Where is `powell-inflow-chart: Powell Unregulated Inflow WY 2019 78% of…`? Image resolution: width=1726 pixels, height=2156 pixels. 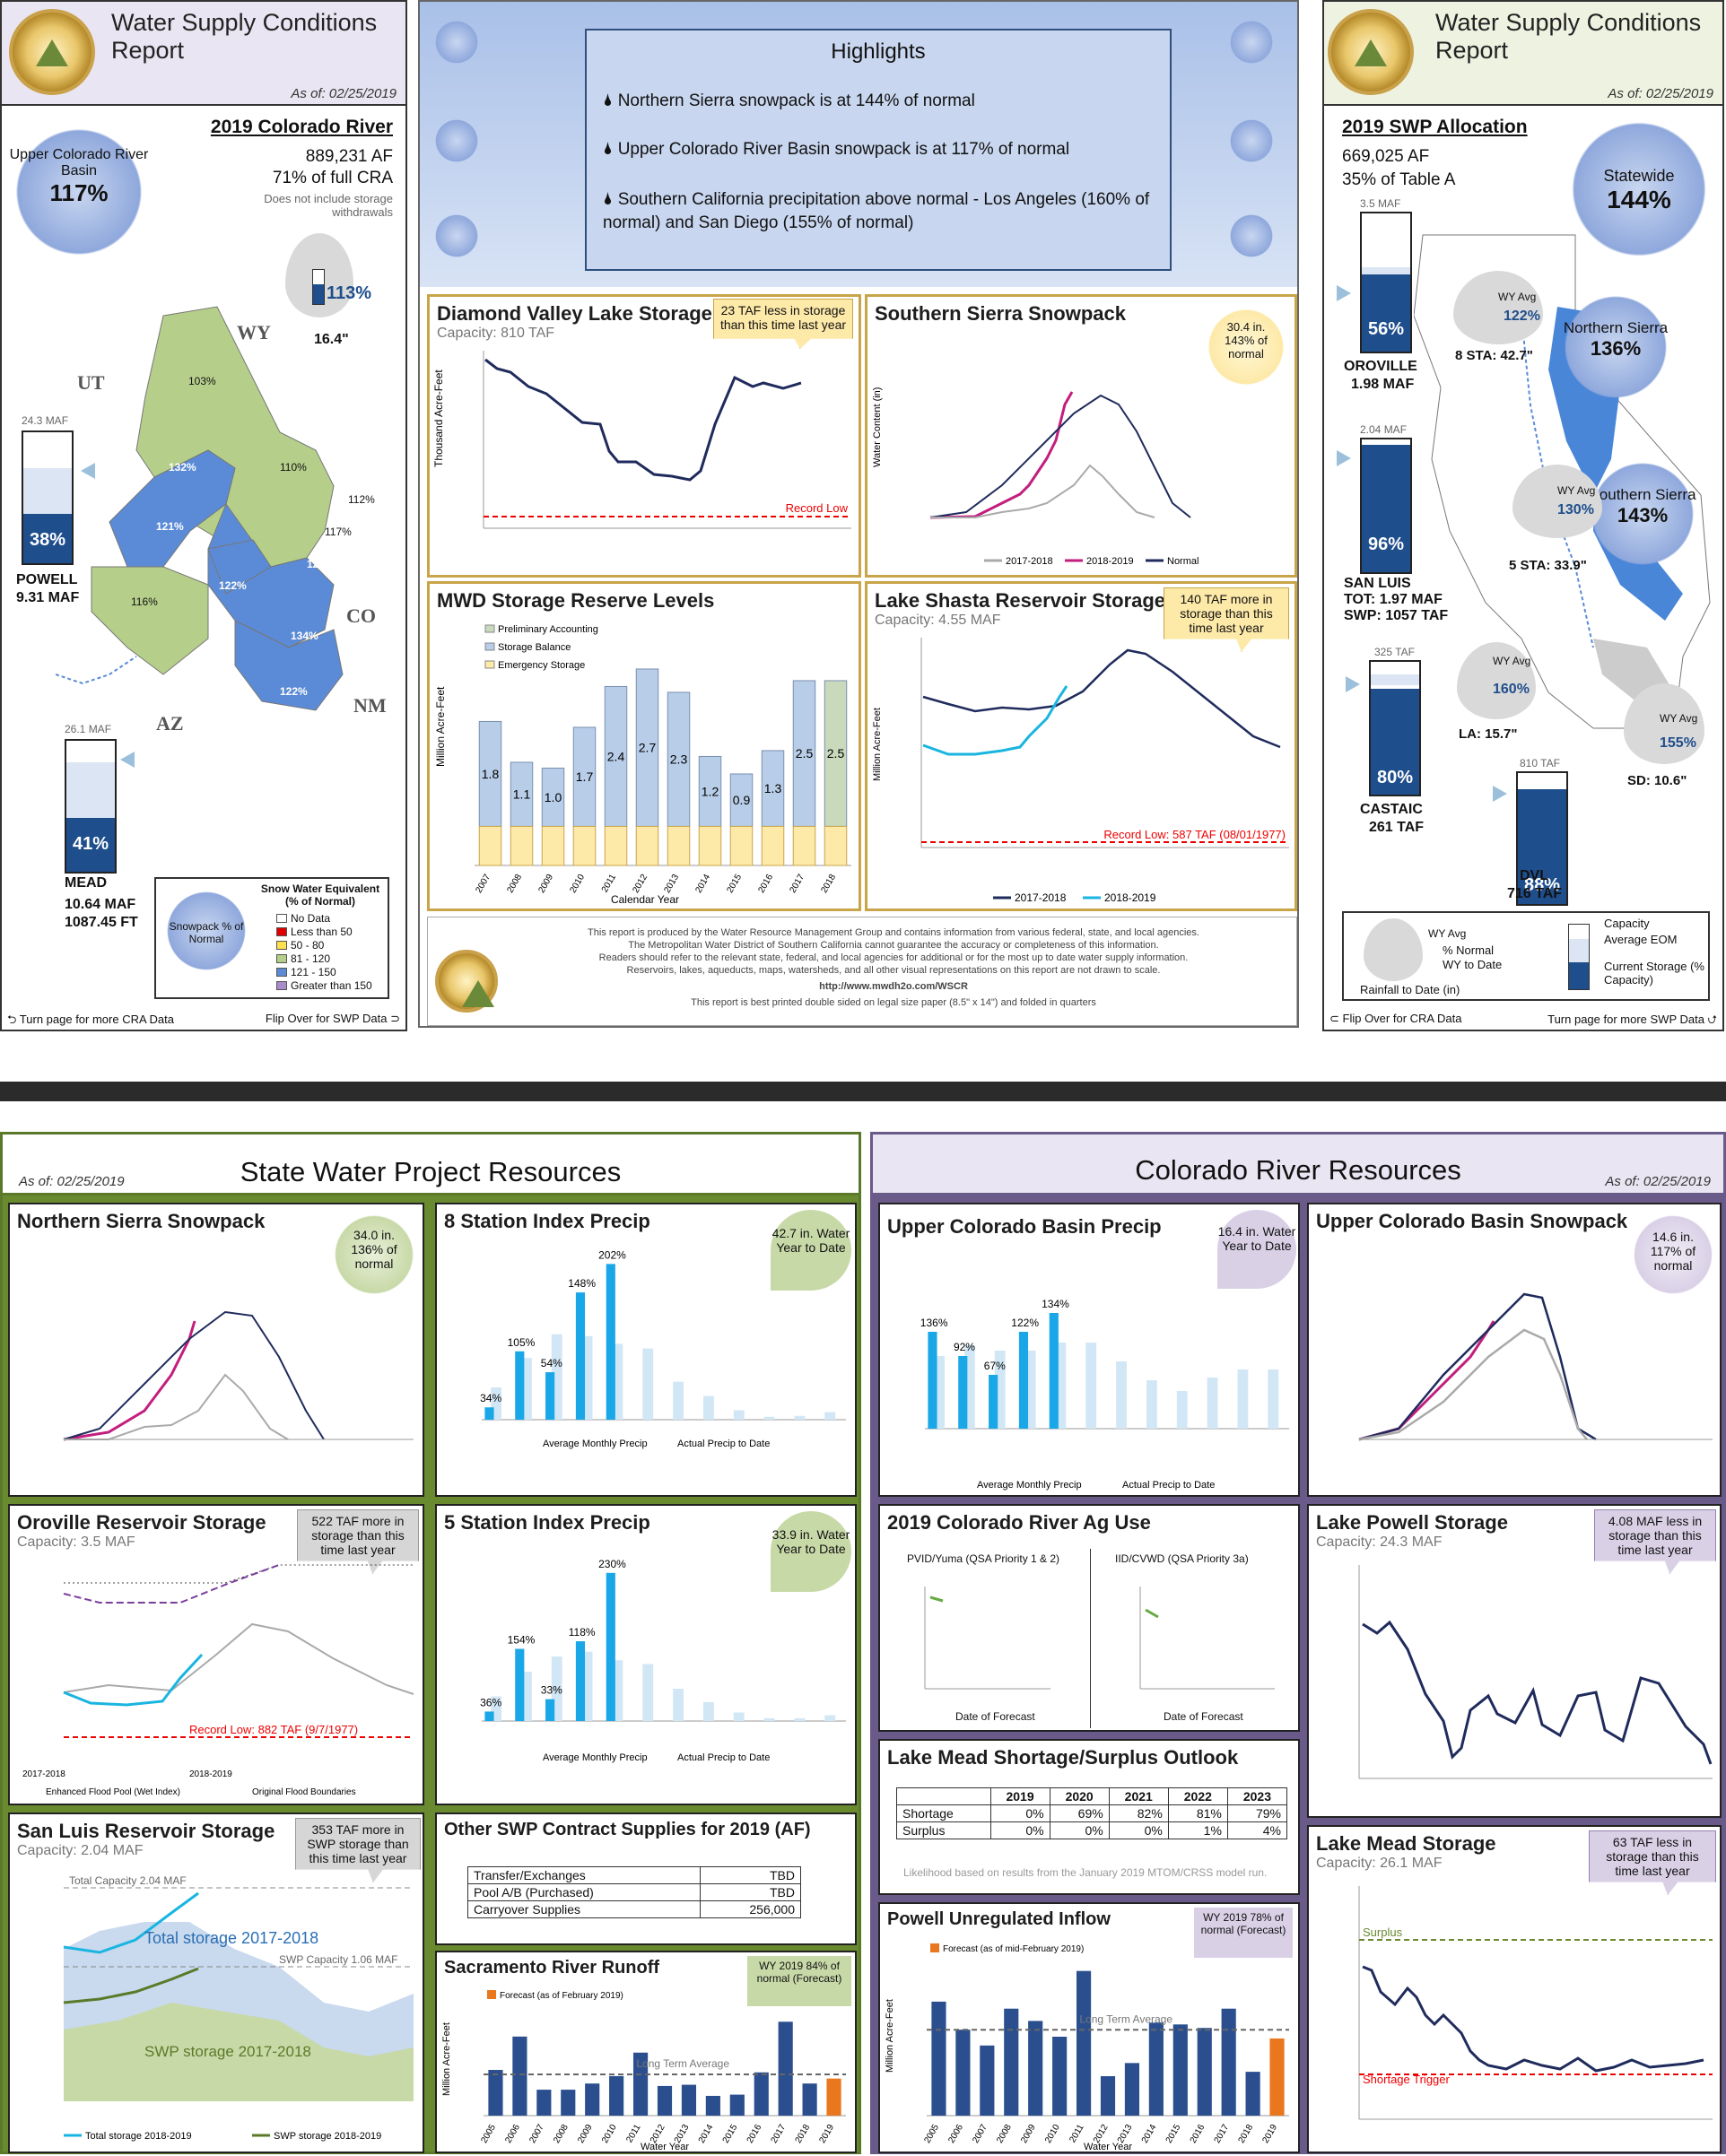
powell-inflow-chart: Powell Unregulated Inflow WY 2019 78% of… is located at coordinates (1089, 2027).